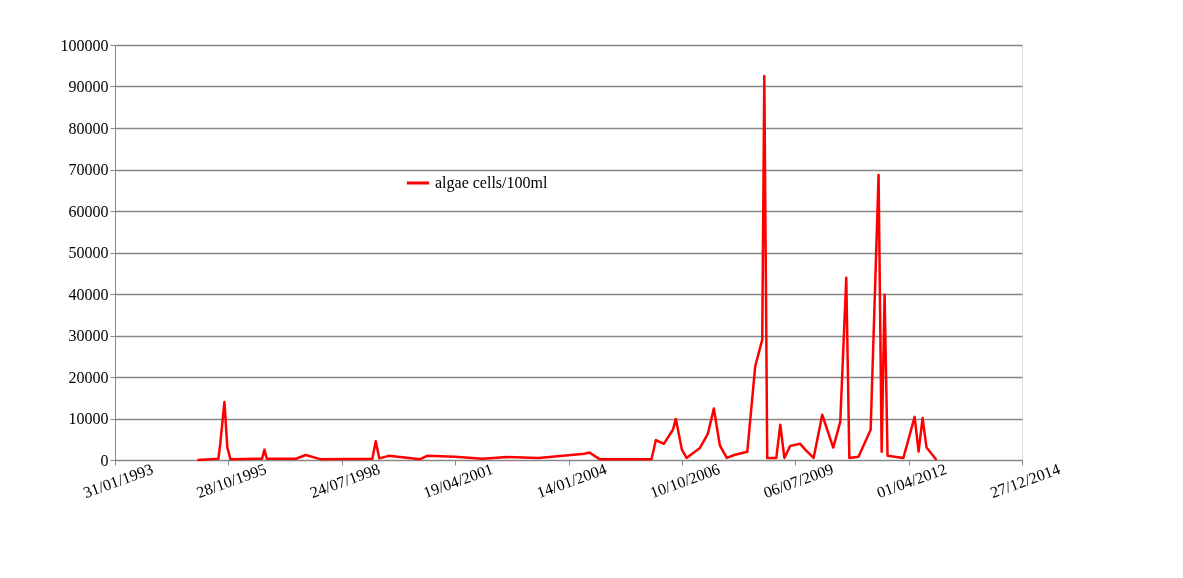 The height and width of the screenshot is (578, 1183). What do you see at coordinates (84, 45) in the screenshot?
I see `y-tick-label: 100000` at bounding box center [84, 45].